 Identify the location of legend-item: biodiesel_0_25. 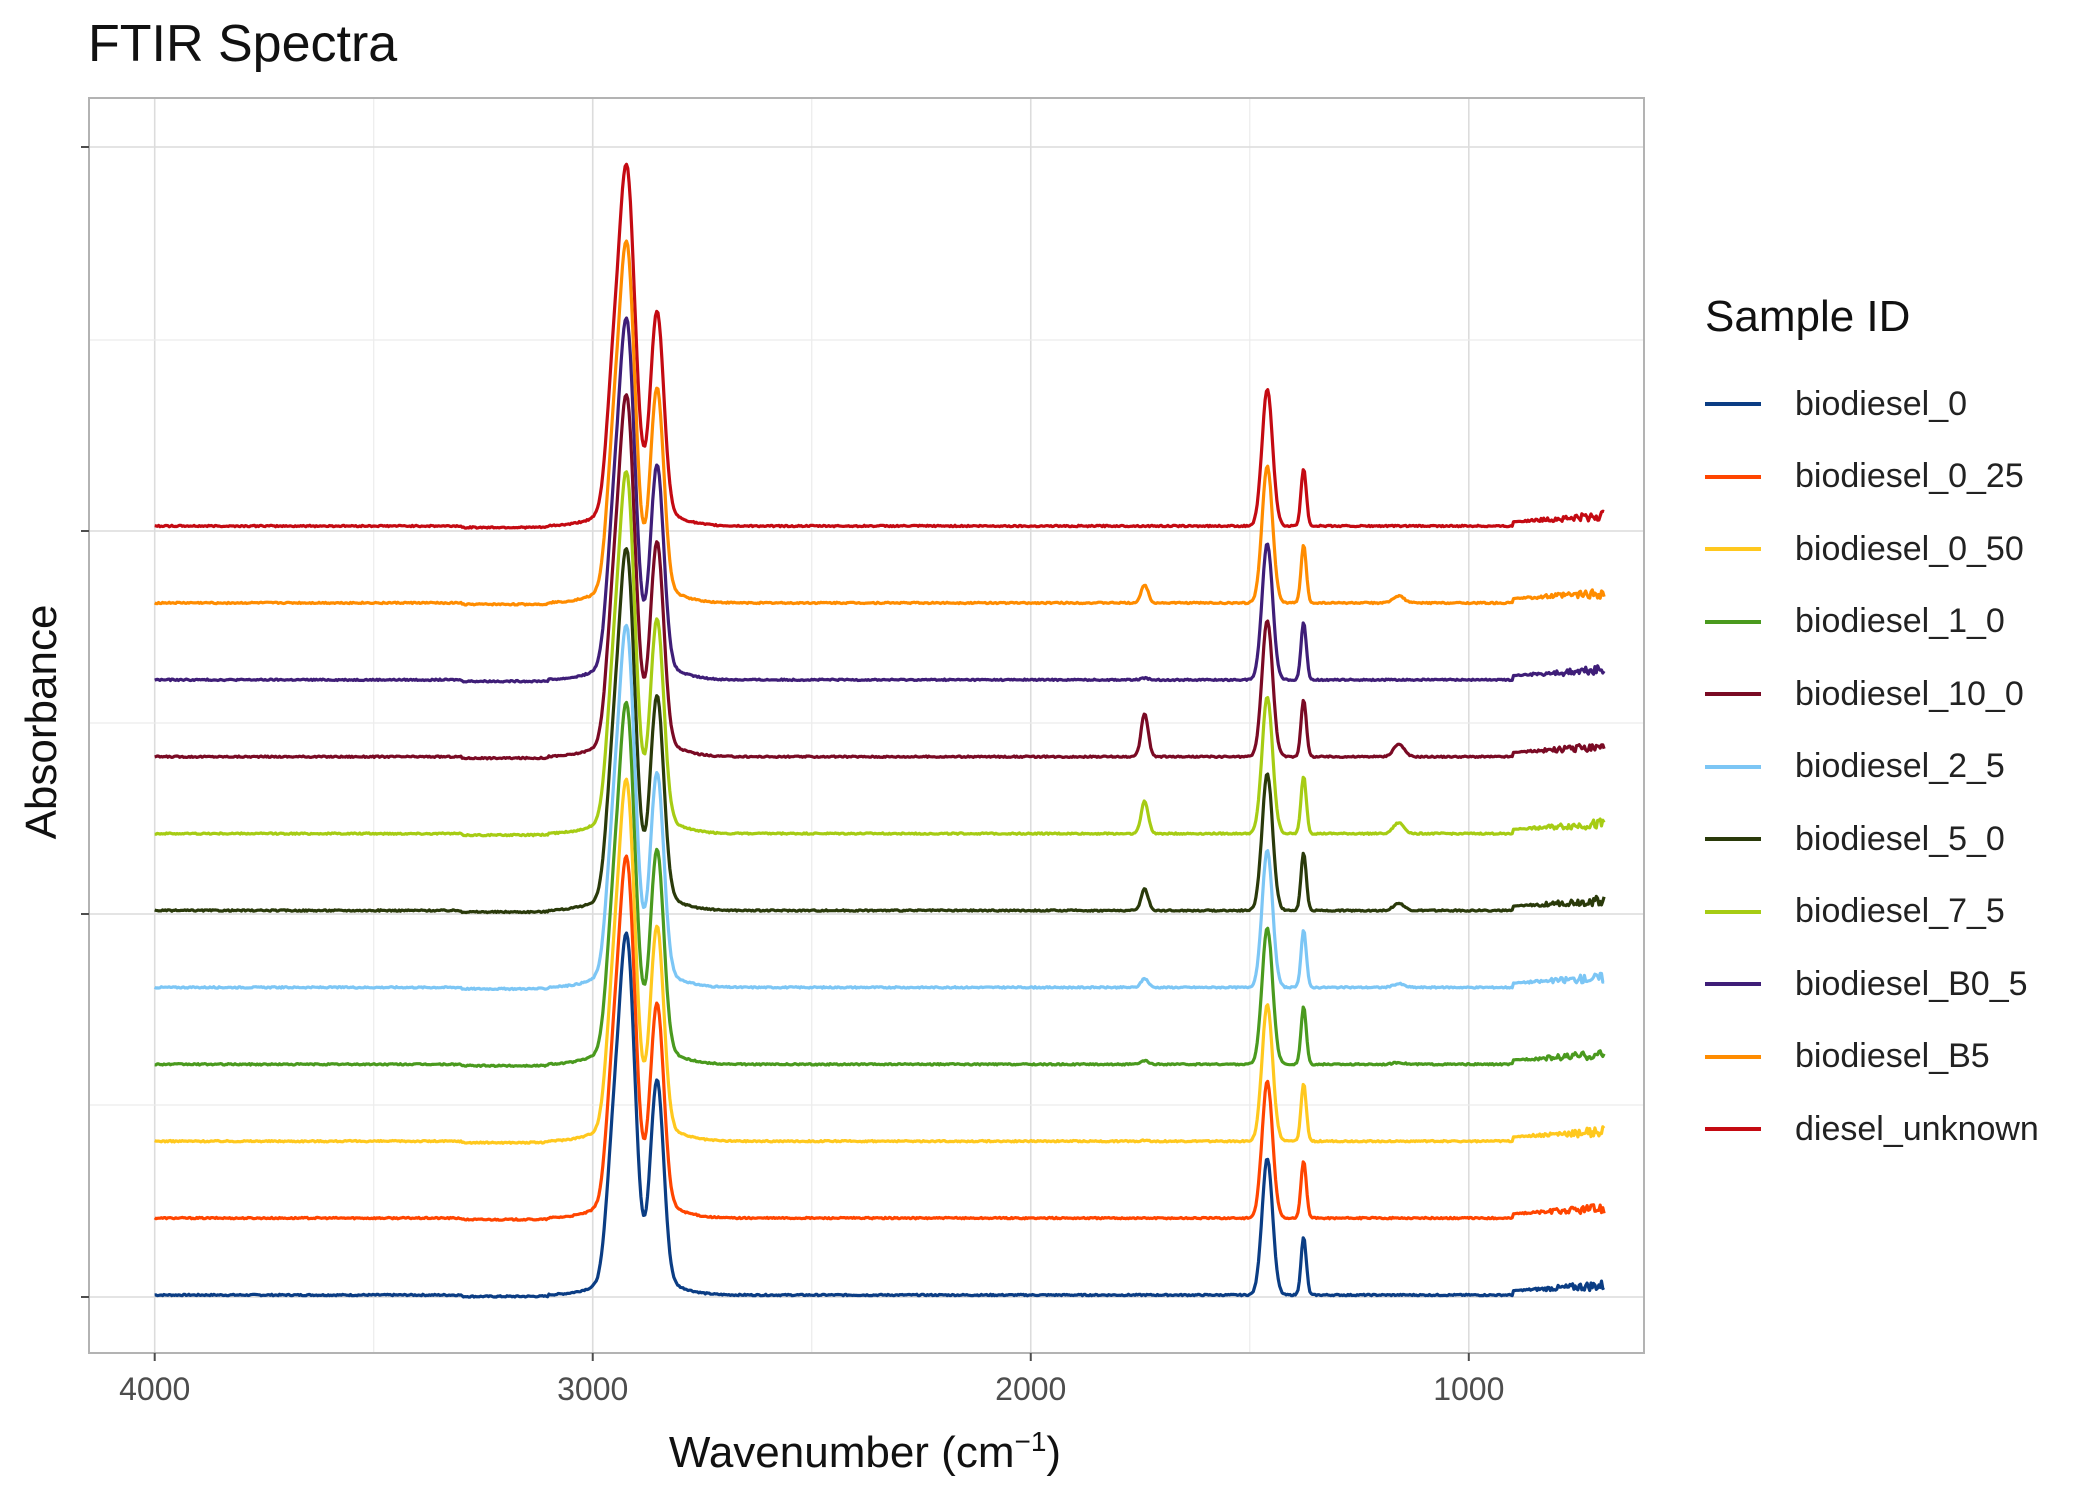
(1872, 477).